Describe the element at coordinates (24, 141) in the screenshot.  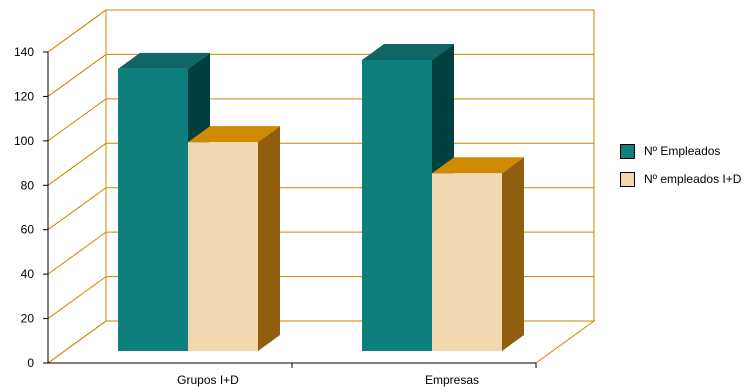
I see `y-tick-label: 100` at that location.